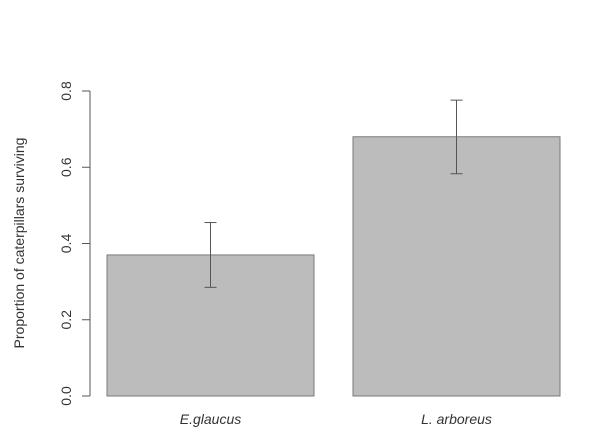  What do you see at coordinates (66, 244) in the screenshot?
I see `y-tick-label: 0.4` at bounding box center [66, 244].